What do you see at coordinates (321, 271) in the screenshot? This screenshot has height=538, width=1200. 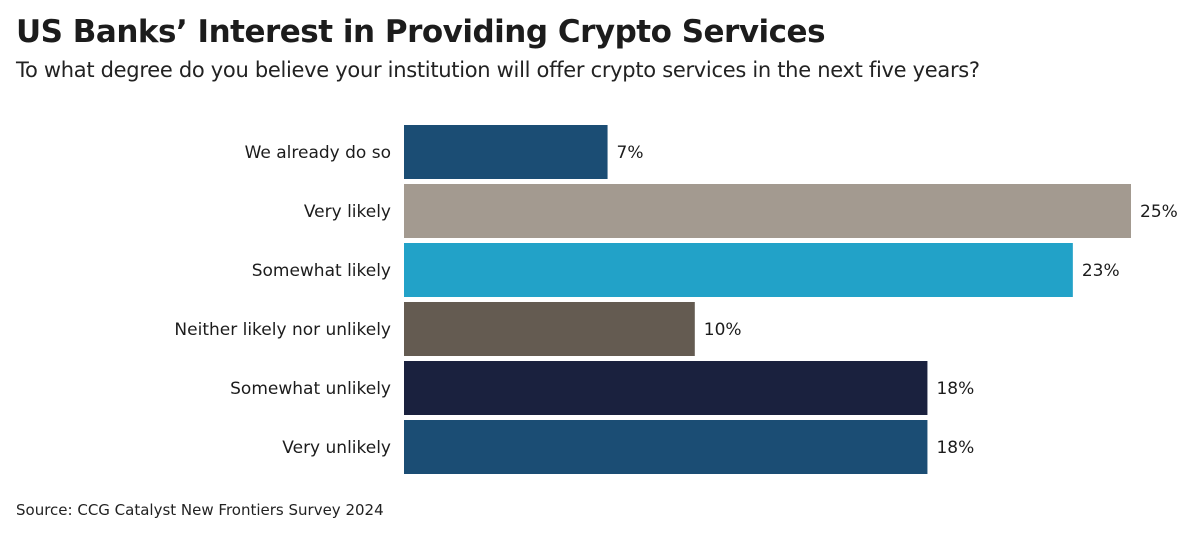 I see `category-label: Somewhat likely` at bounding box center [321, 271].